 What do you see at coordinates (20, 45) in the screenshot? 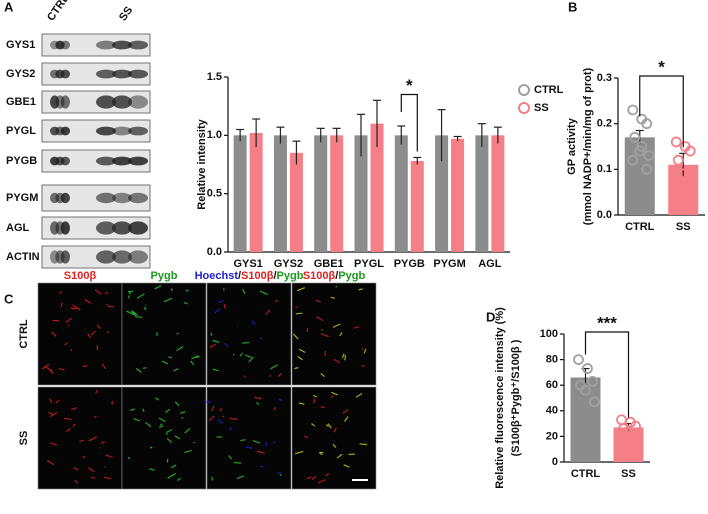
I see `blot-row-label: GYS1` at bounding box center [20, 45].